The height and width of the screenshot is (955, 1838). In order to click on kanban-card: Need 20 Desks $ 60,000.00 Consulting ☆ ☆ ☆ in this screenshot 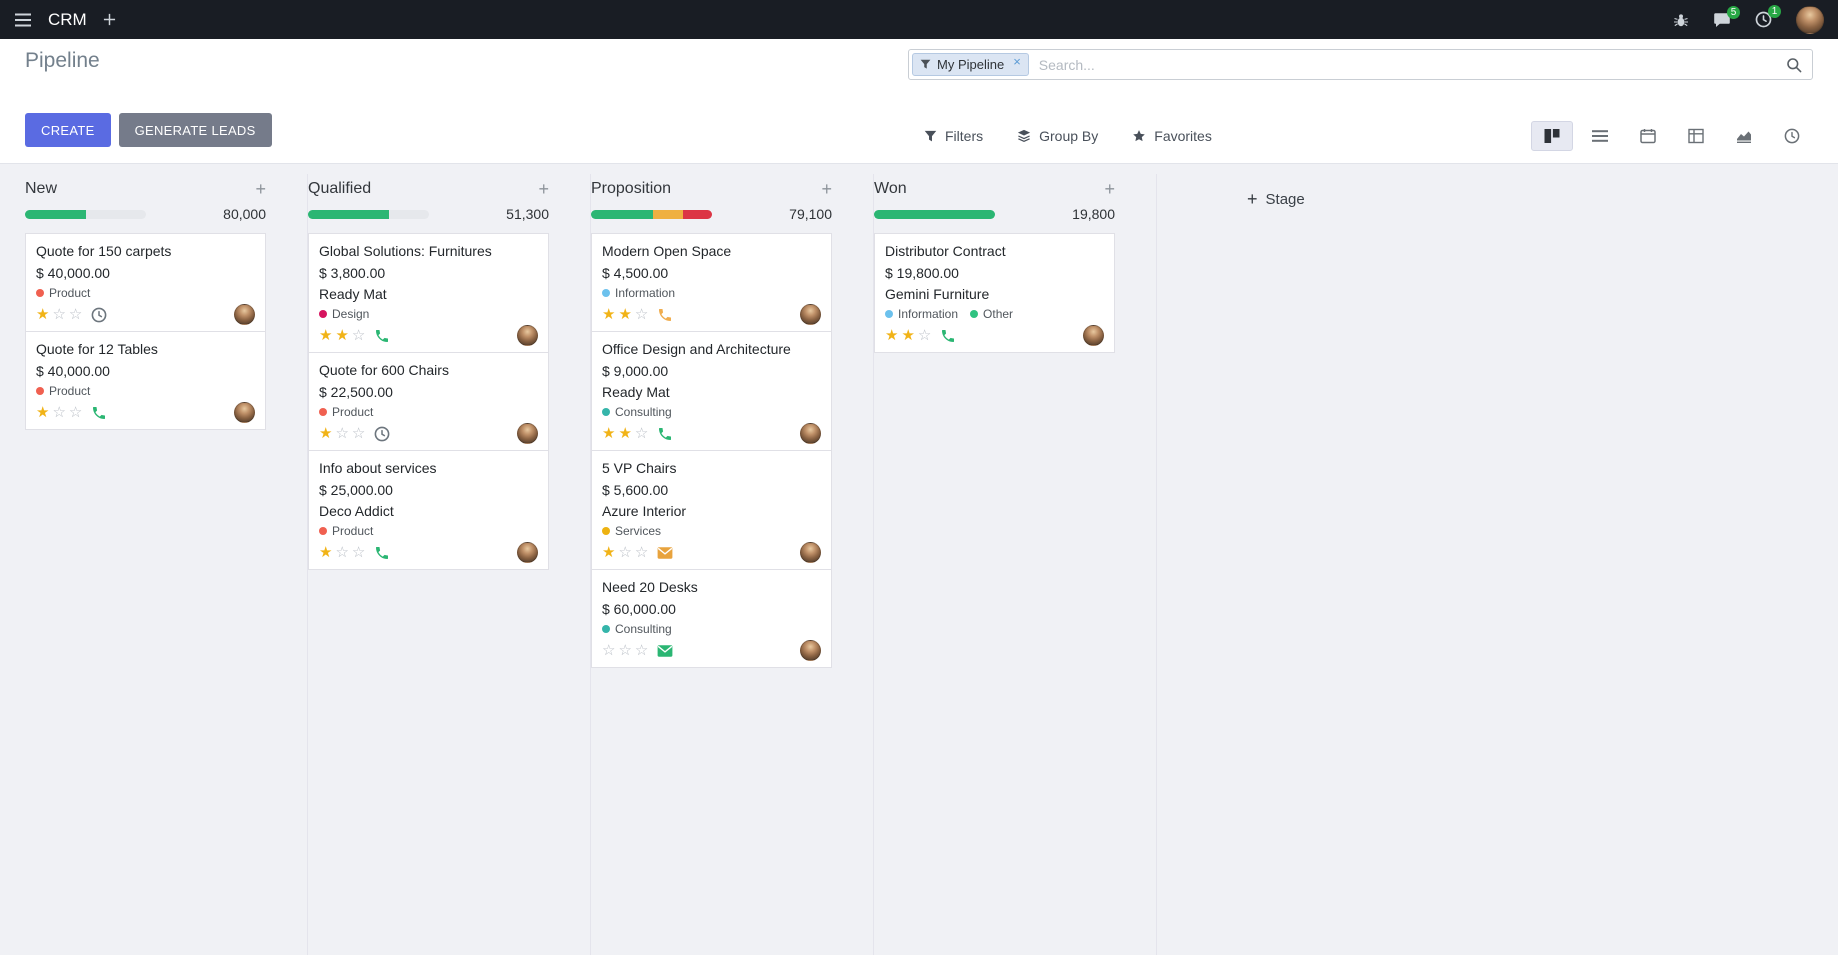, I will do `click(711, 618)`.